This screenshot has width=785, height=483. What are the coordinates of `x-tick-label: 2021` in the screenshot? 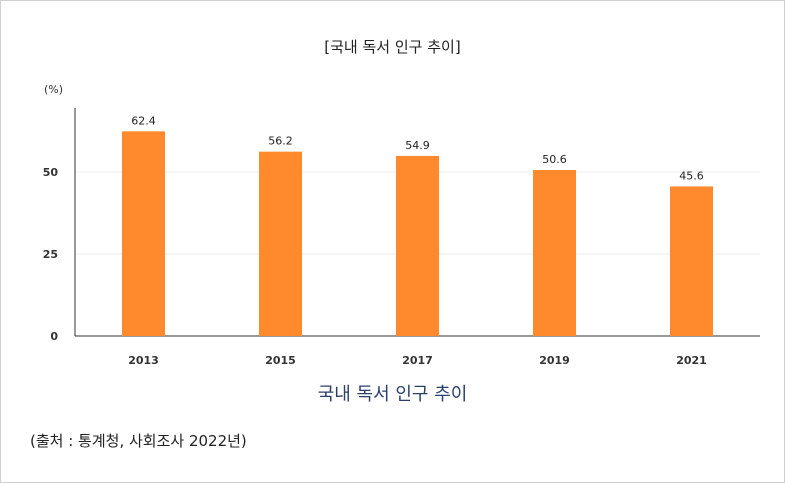 It's located at (691, 360).